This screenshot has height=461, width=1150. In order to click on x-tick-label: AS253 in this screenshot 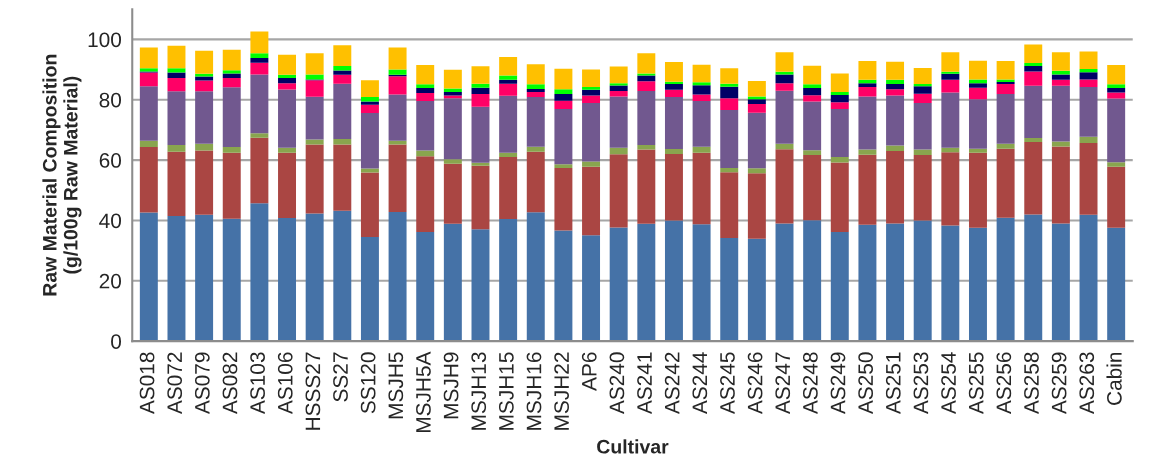, I will do `click(921, 383)`.